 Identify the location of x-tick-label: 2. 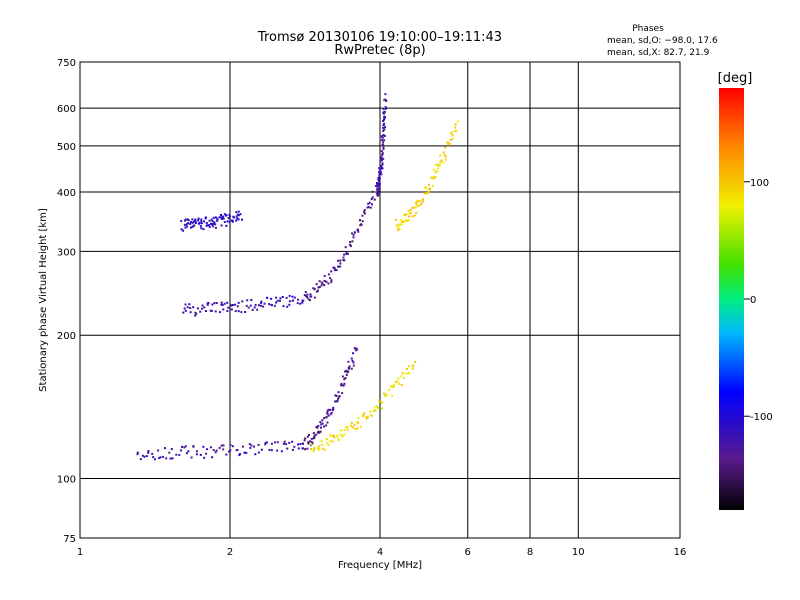
(230, 552).